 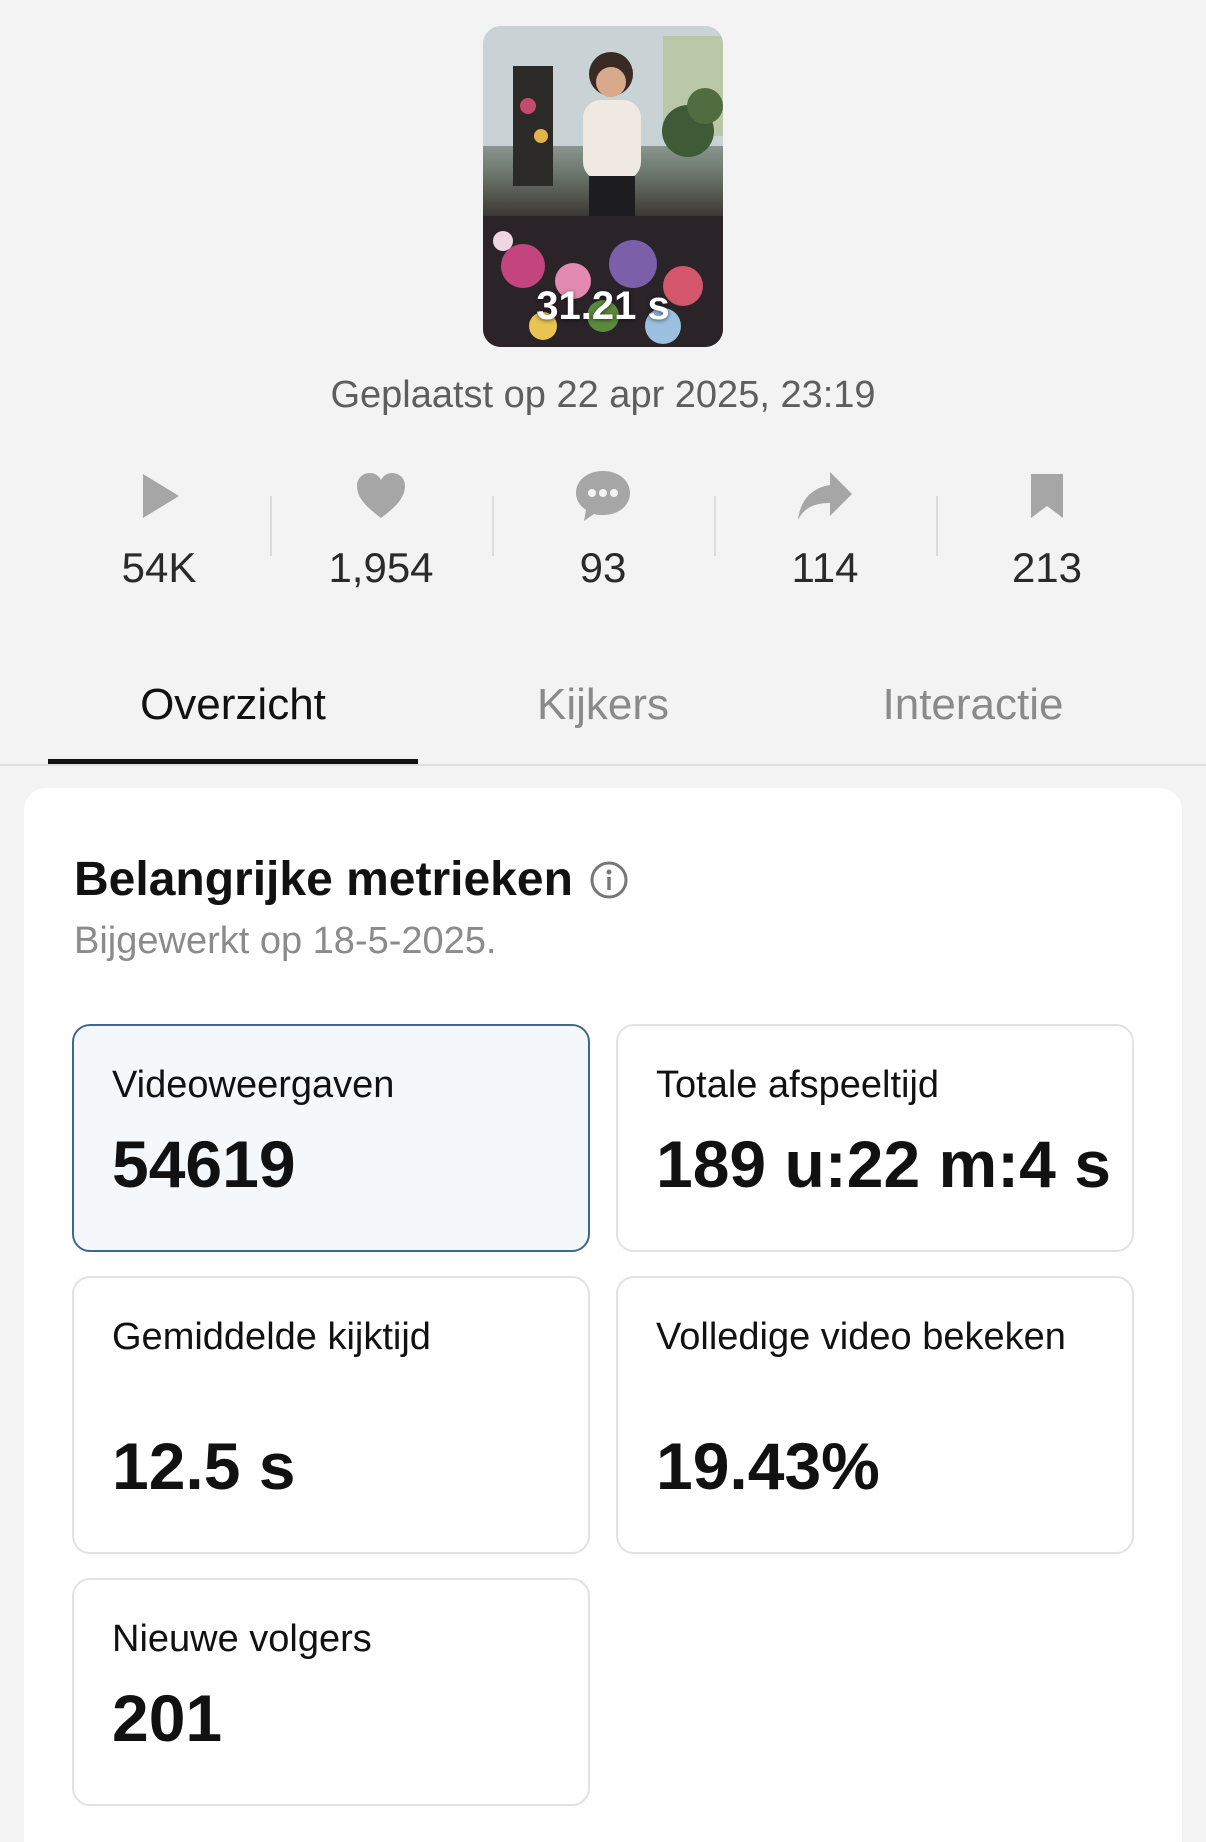 I want to click on engagement-stats: 54K 1,954 93 114, so click(x=603, y=536).